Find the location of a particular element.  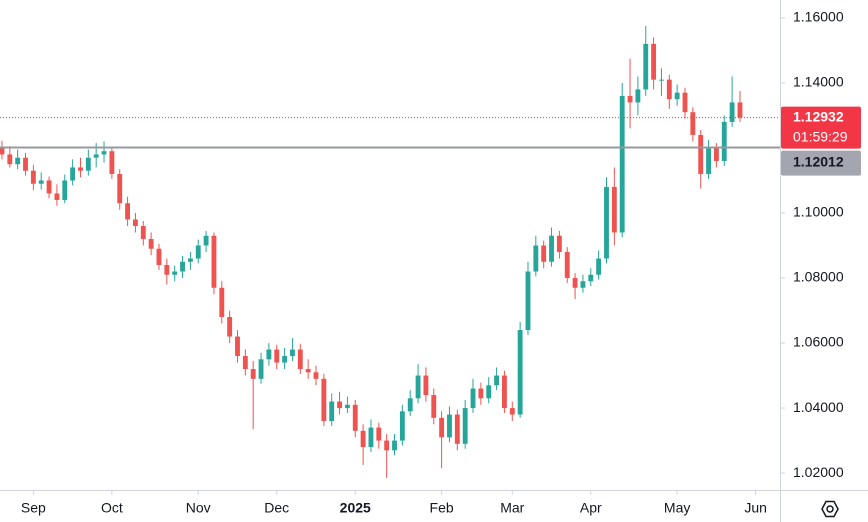

x-tick-label: Oct is located at coordinates (112, 508).